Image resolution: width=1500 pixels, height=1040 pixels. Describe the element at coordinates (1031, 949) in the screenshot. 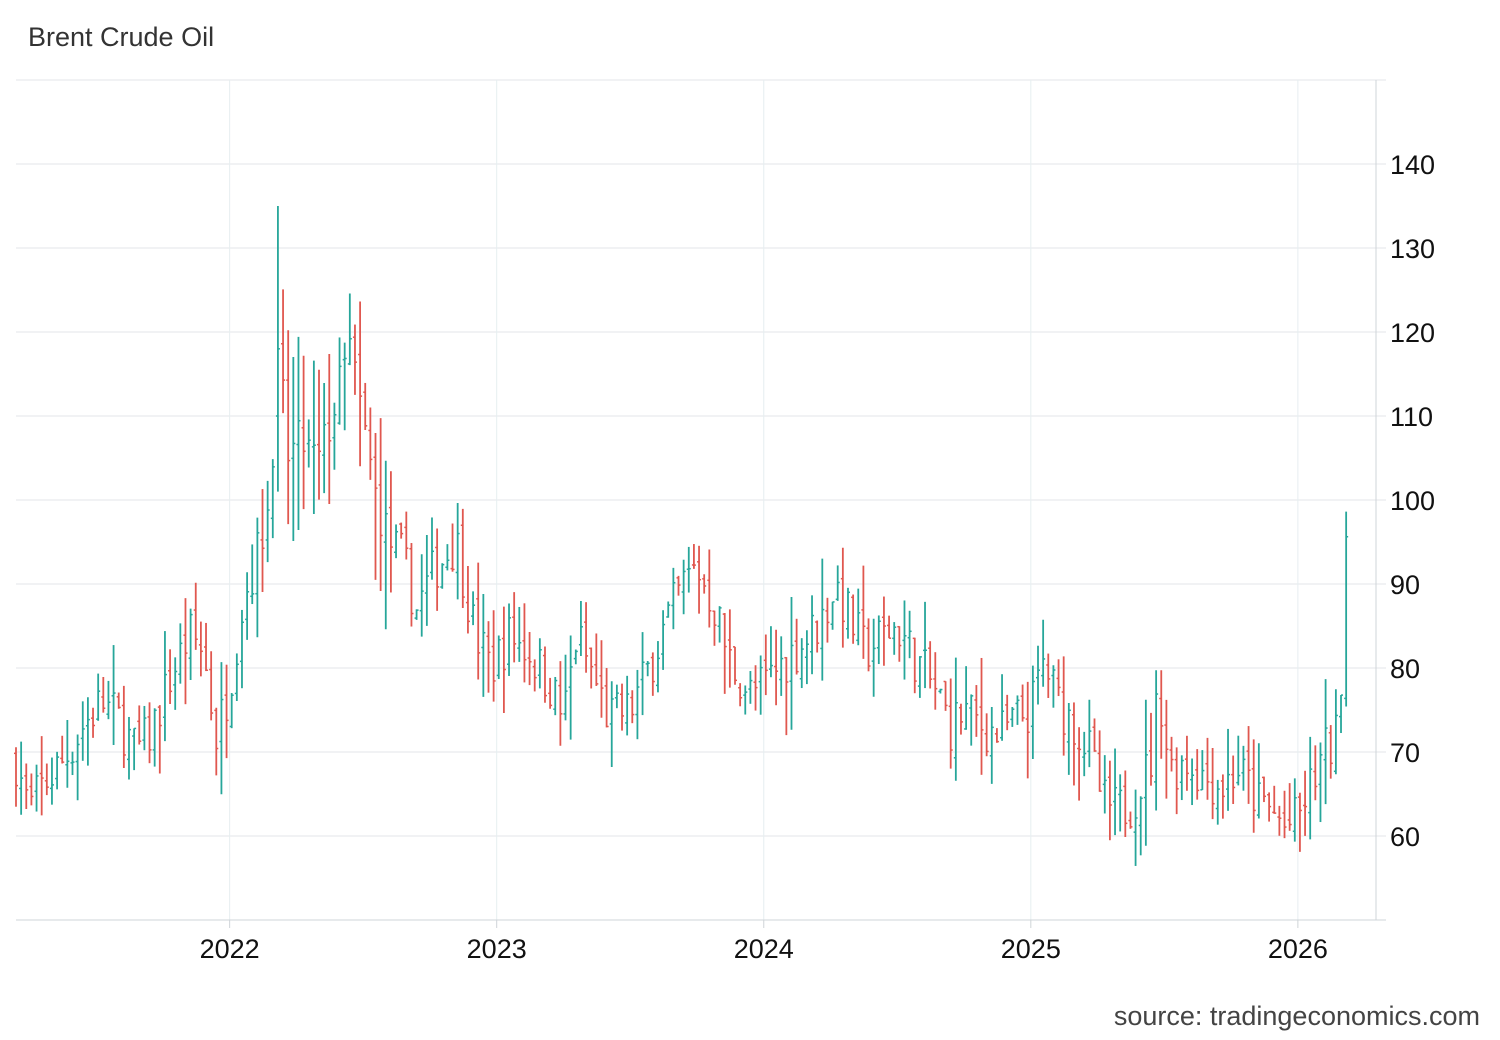

I see `x-tick-label-2025: 2025` at that location.